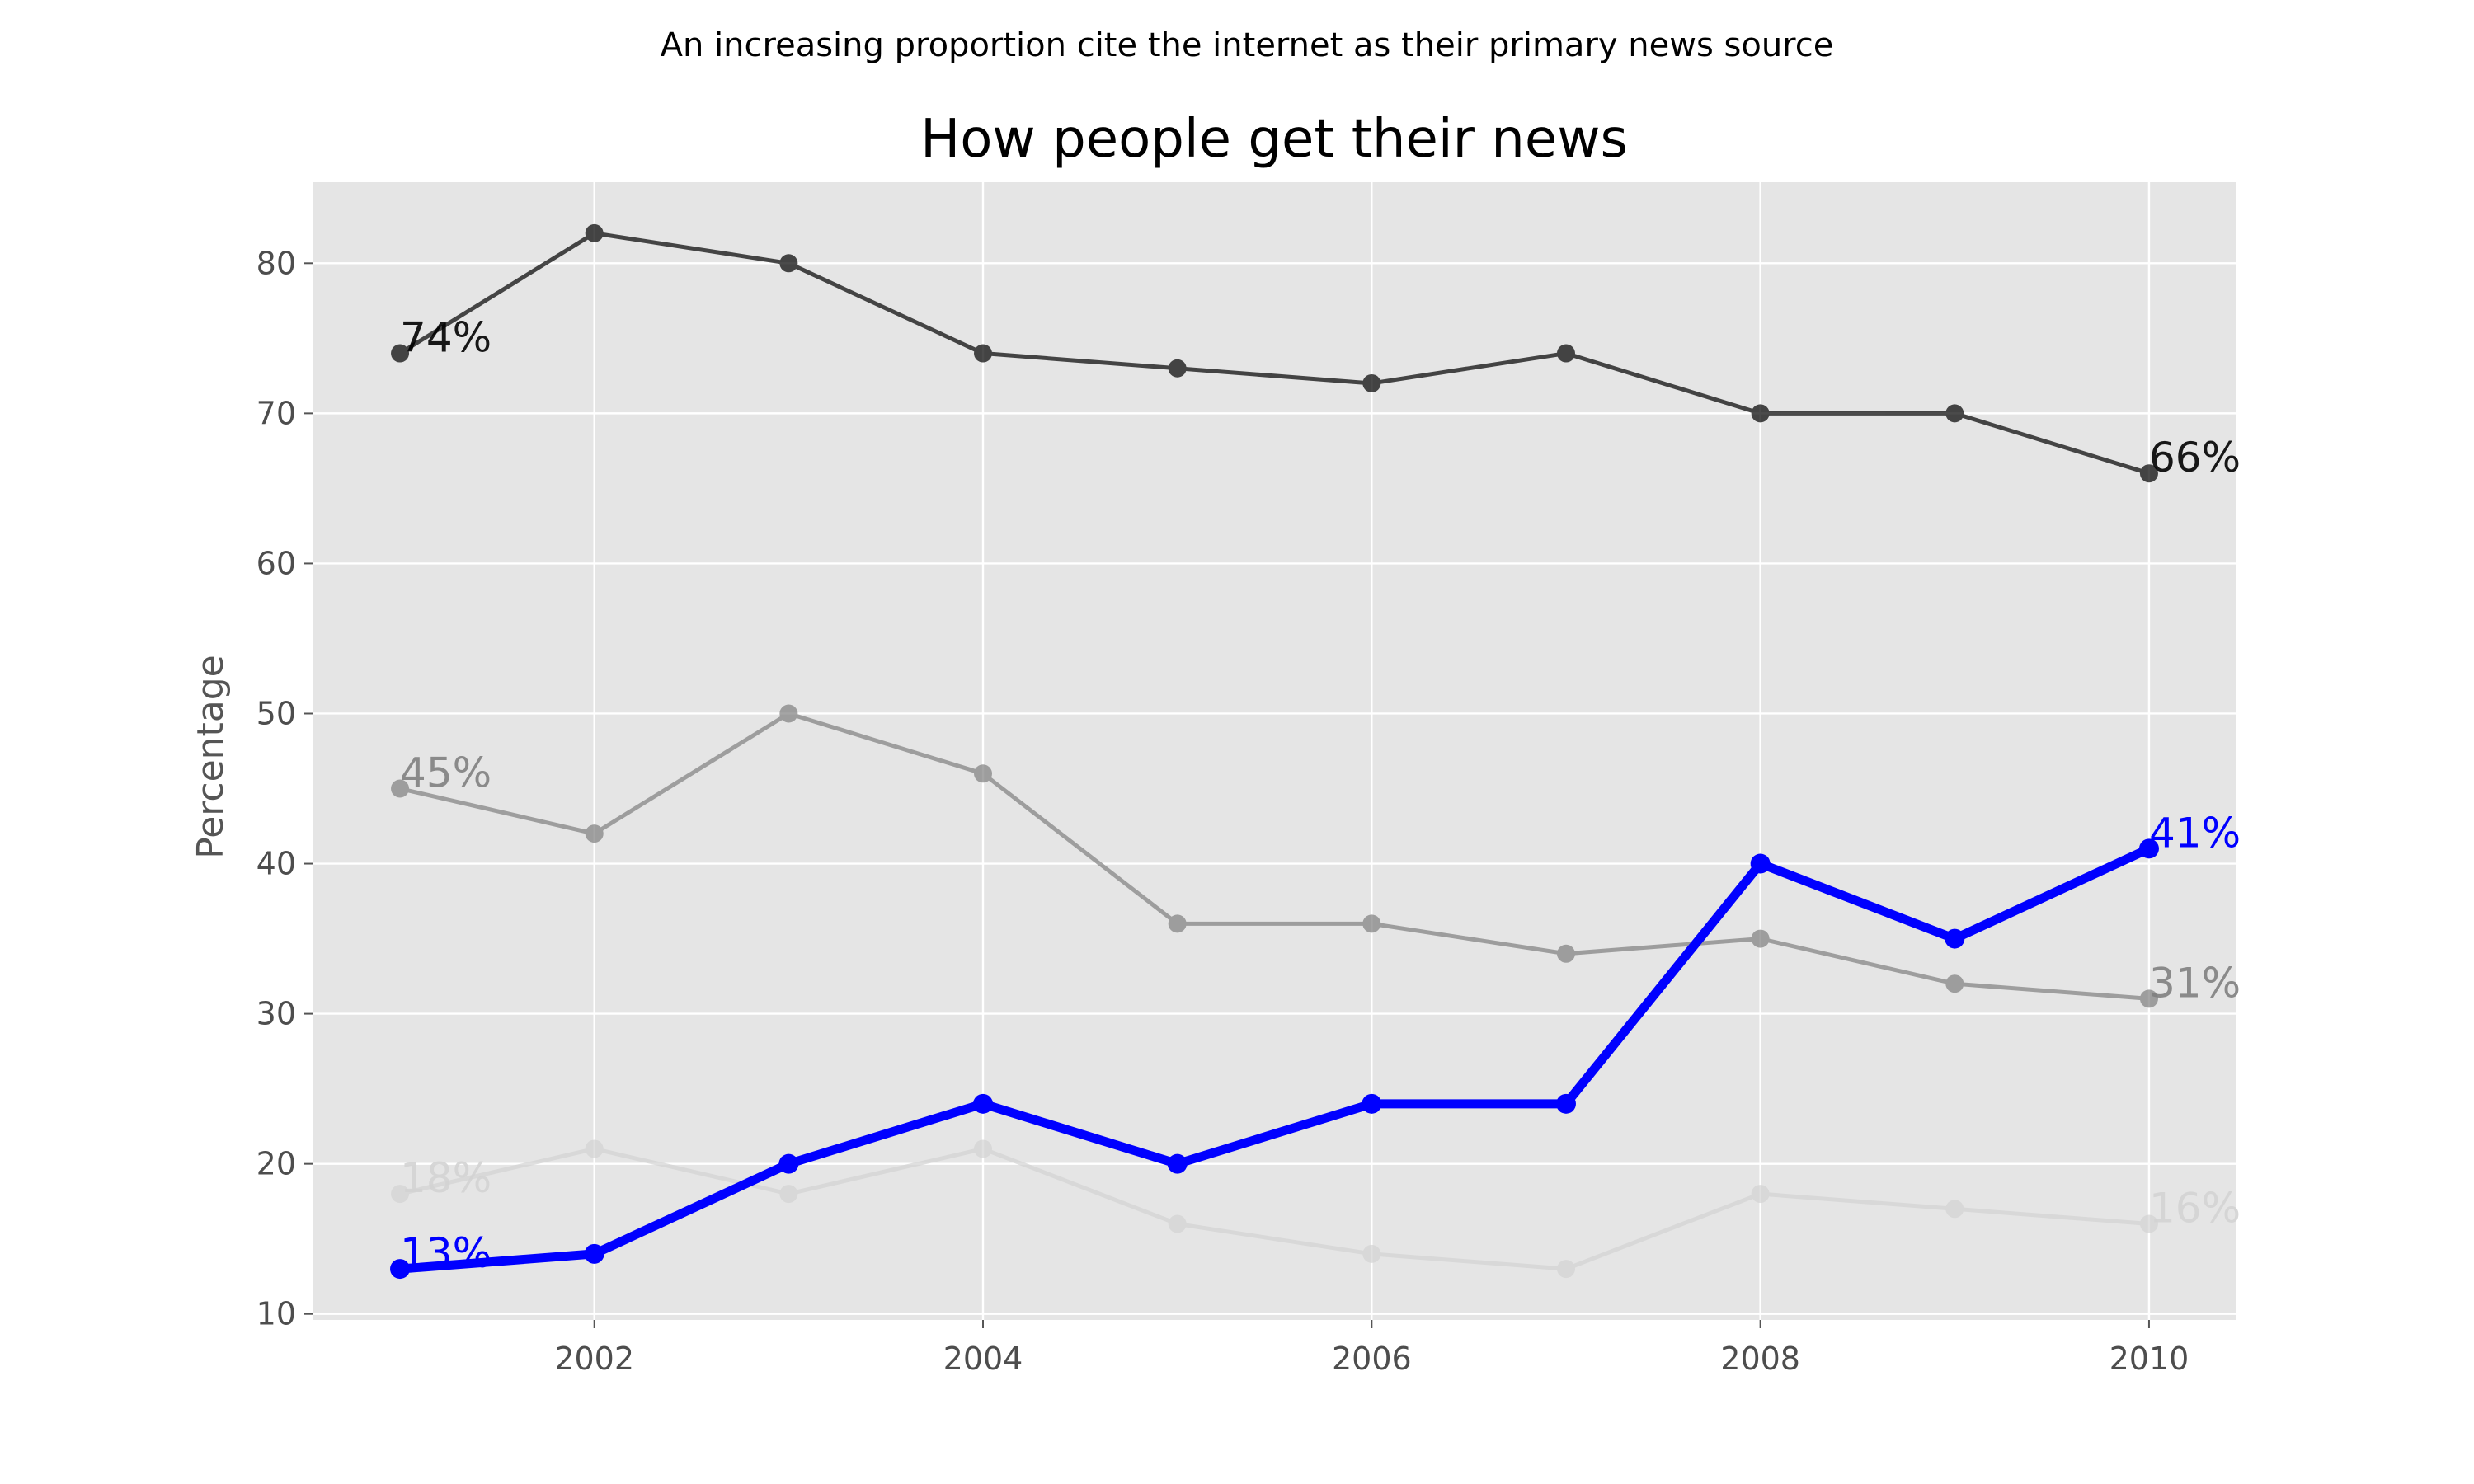  Describe the element at coordinates (276, 563) in the screenshot. I see `y-tick-label: 60` at that location.